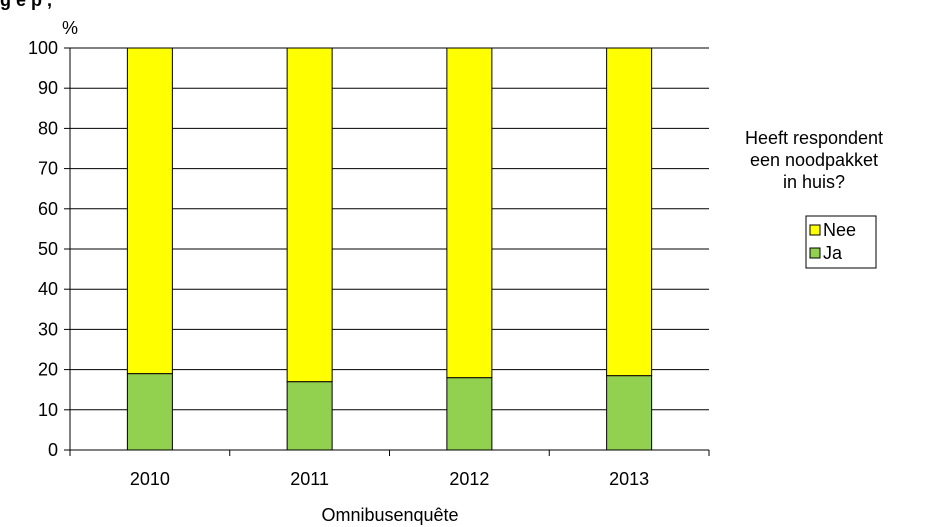 Image resolution: width=937 pixels, height=527 pixels. Describe the element at coordinates (389, 469) in the screenshot. I see `x-axis-ticks: 2010 2011 2012 2013` at that location.